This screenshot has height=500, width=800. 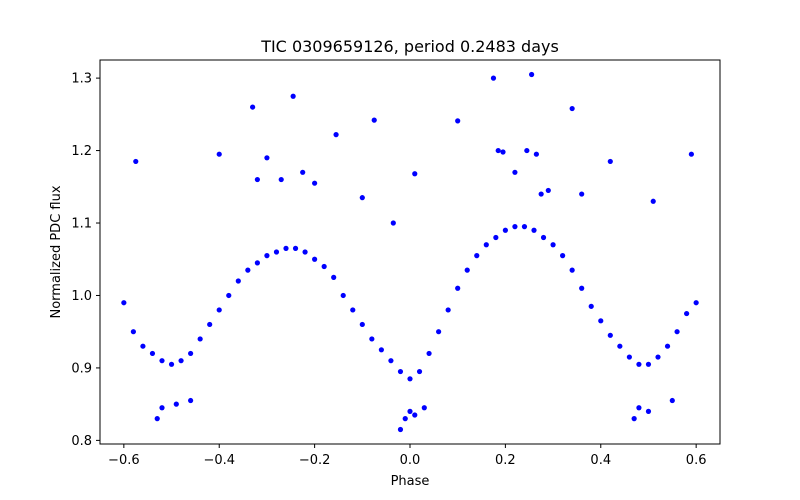 What do you see at coordinates (600, 460) in the screenshot?
I see `x-tick-label: 0.4` at bounding box center [600, 460].